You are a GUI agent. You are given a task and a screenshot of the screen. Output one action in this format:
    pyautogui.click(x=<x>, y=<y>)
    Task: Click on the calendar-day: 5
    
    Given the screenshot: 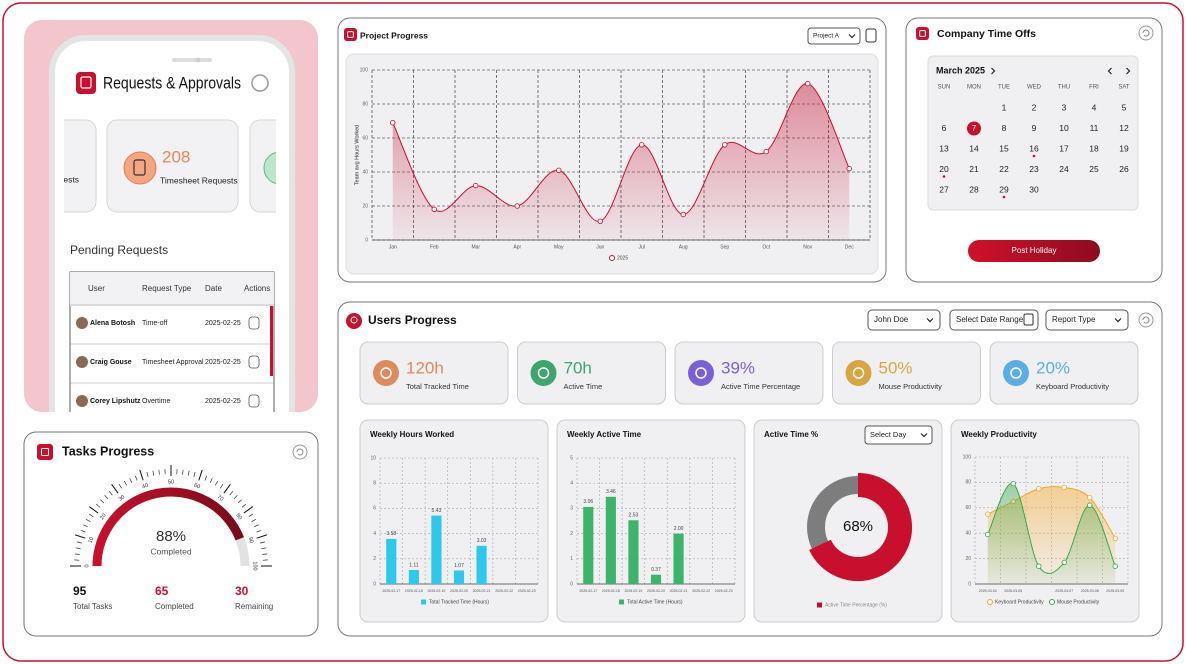 What is the action you would take?
    pyautogui.click(x=1124, y=107)
    